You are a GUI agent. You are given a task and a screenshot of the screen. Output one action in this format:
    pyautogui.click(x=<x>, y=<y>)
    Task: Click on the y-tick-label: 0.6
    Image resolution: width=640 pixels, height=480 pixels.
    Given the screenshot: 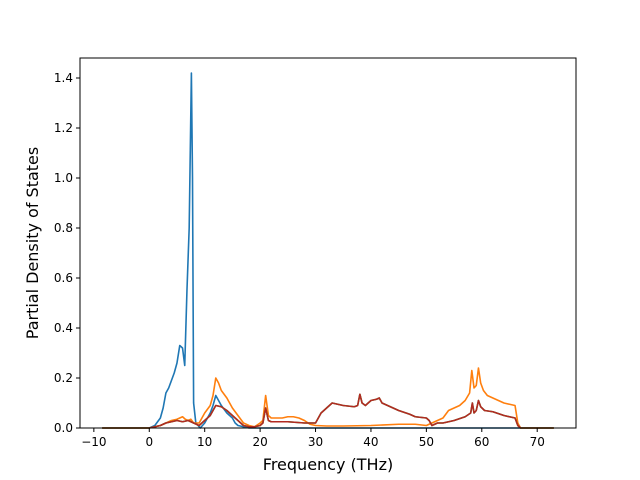 What is the action you would take?
    pyautogui.click(x=63, y=278)
    